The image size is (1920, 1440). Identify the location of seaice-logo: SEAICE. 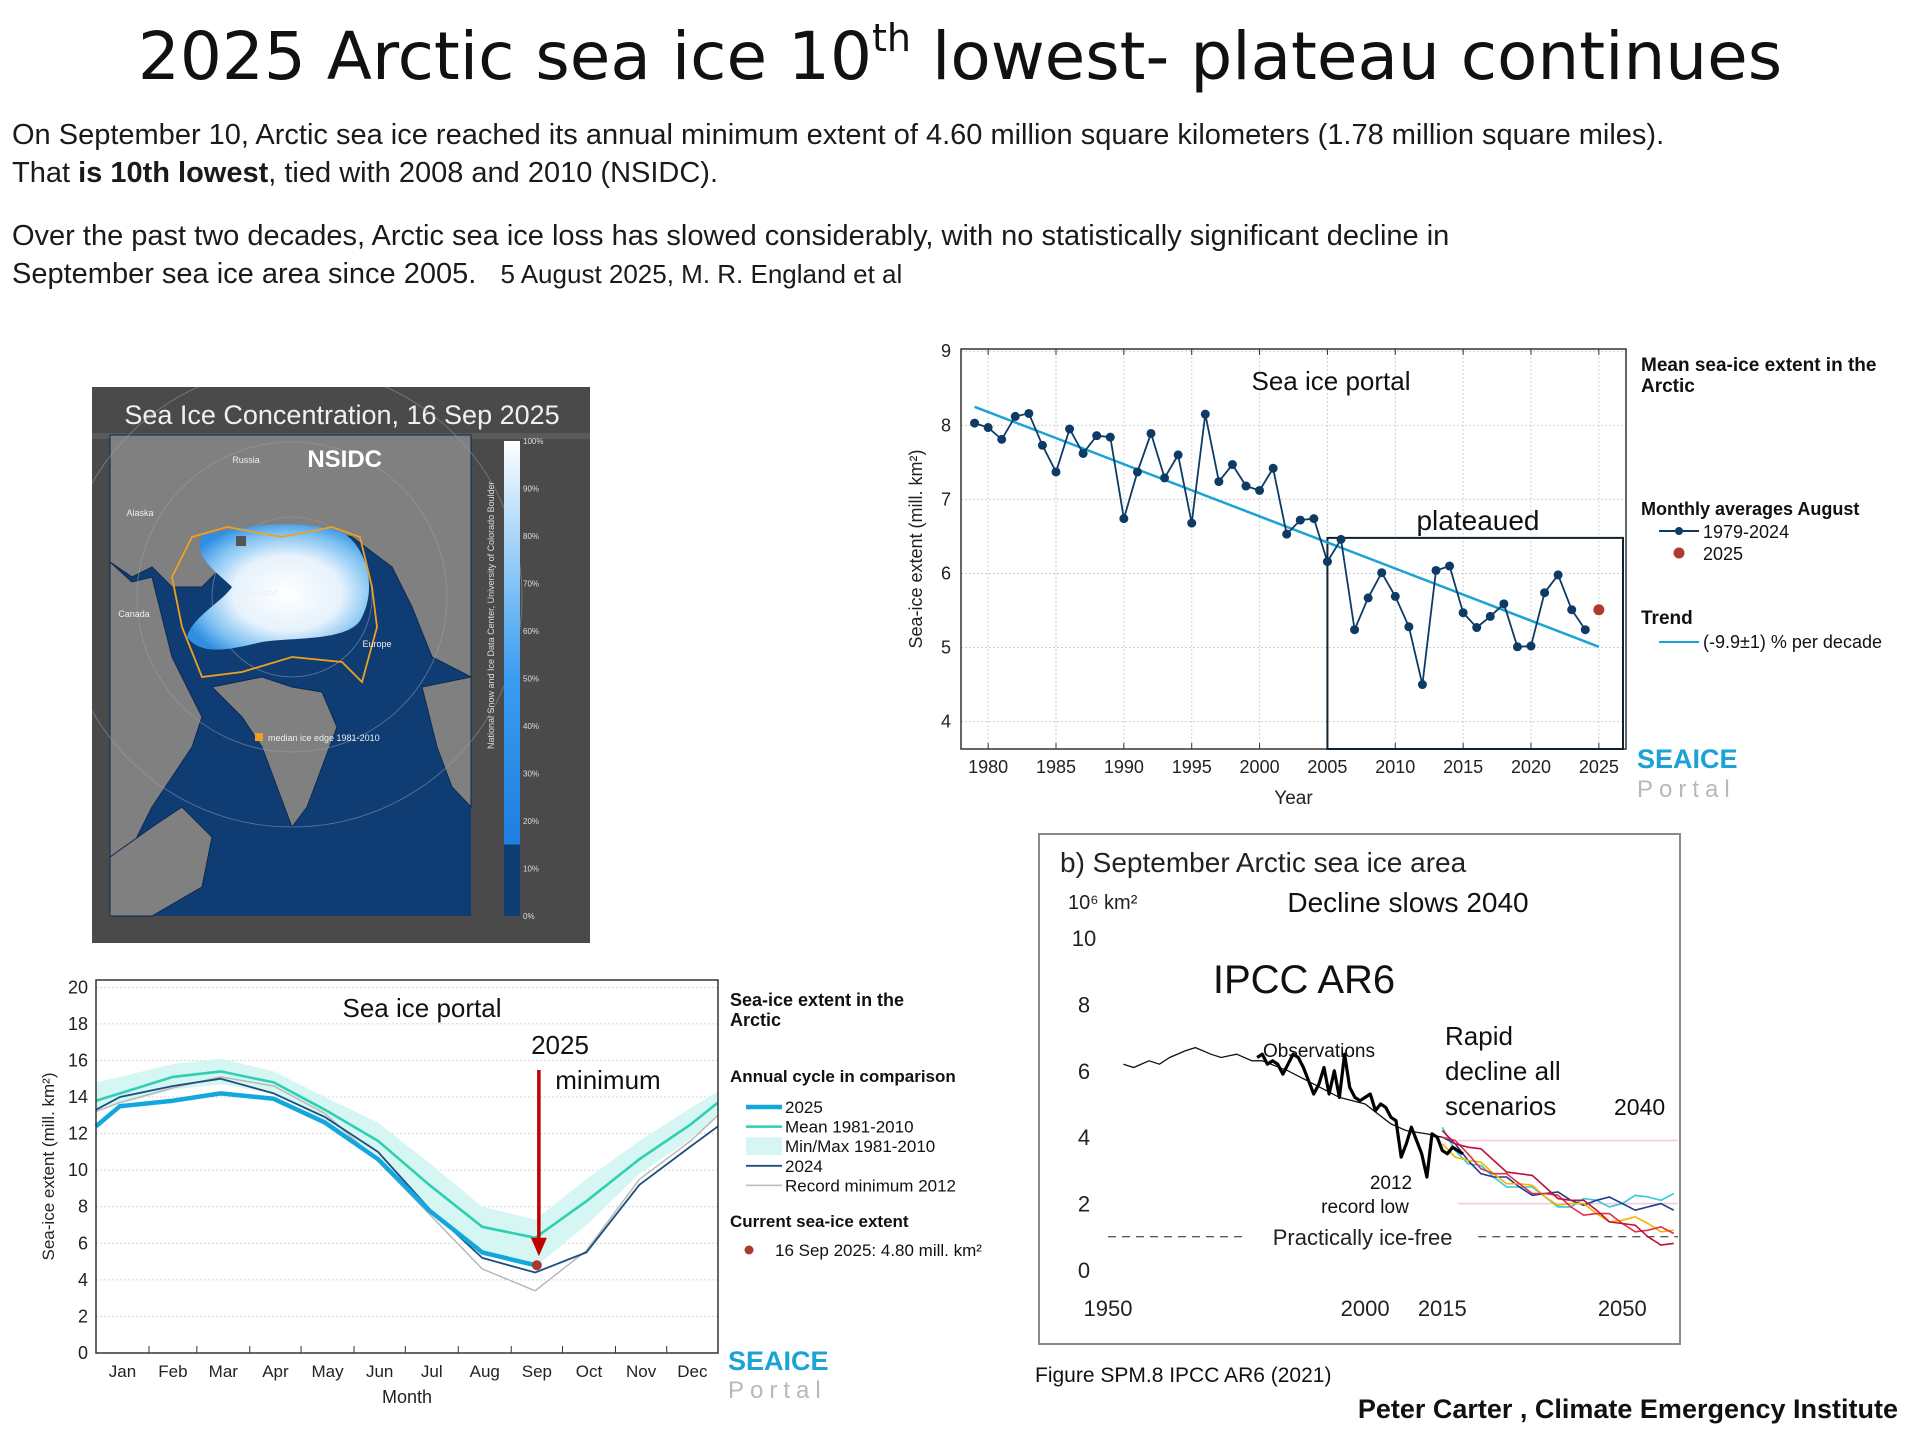
(1687, 759).